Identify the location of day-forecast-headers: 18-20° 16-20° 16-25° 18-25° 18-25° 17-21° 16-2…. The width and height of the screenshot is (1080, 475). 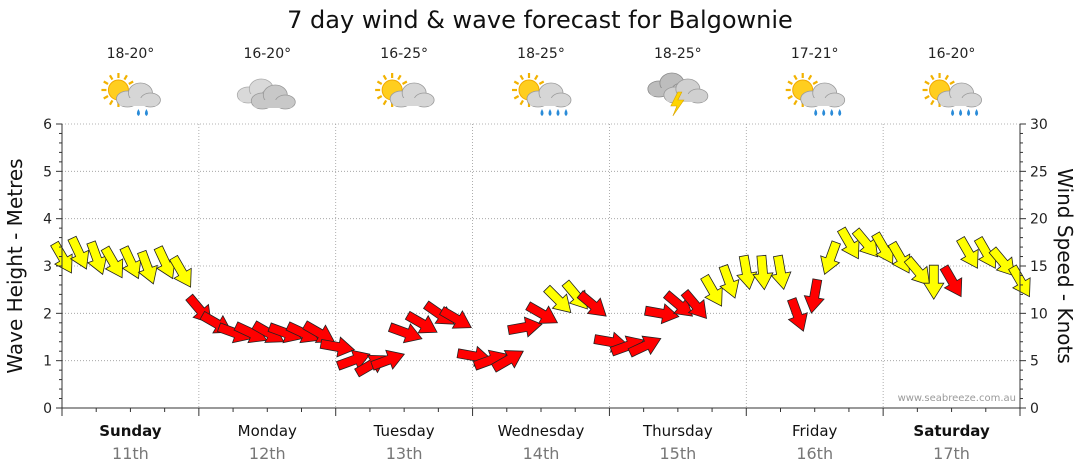
(541, 81).